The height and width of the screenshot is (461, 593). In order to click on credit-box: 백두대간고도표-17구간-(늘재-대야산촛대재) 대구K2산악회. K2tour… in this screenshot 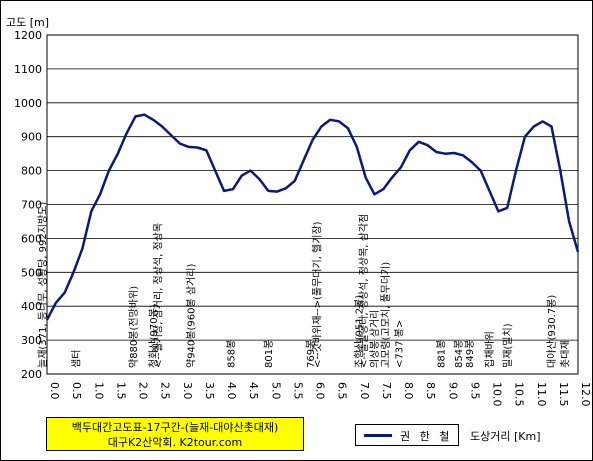, I will do `click(175, 434)`.